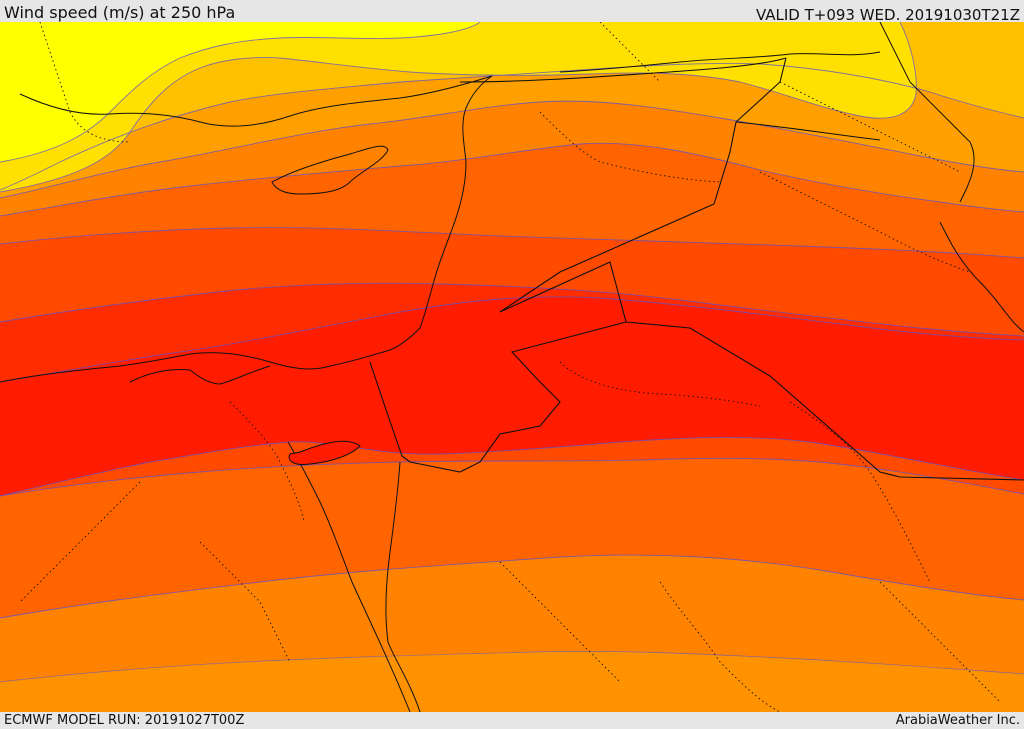 This screenshot has width=1024, height=729. What do you see at coordinates (957, 720) in the screenshot?
I see `provider-credit: ArabiaWeather Inc.` at bounding box center [957, 720].